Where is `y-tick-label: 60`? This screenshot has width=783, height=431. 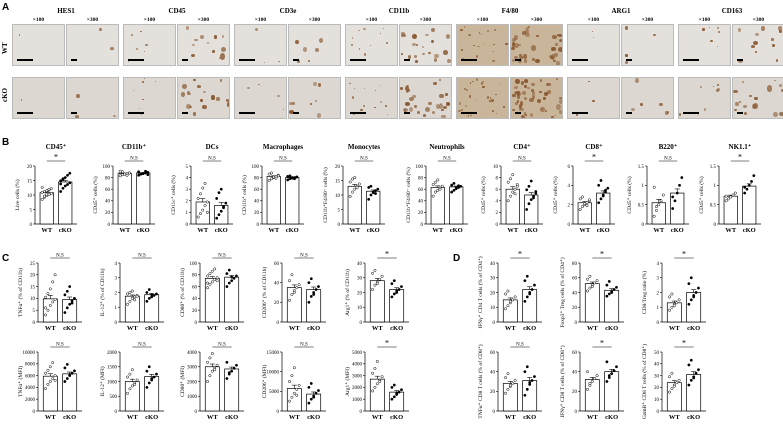
y-tick-label: 60 is located at coordinates (493, 353).